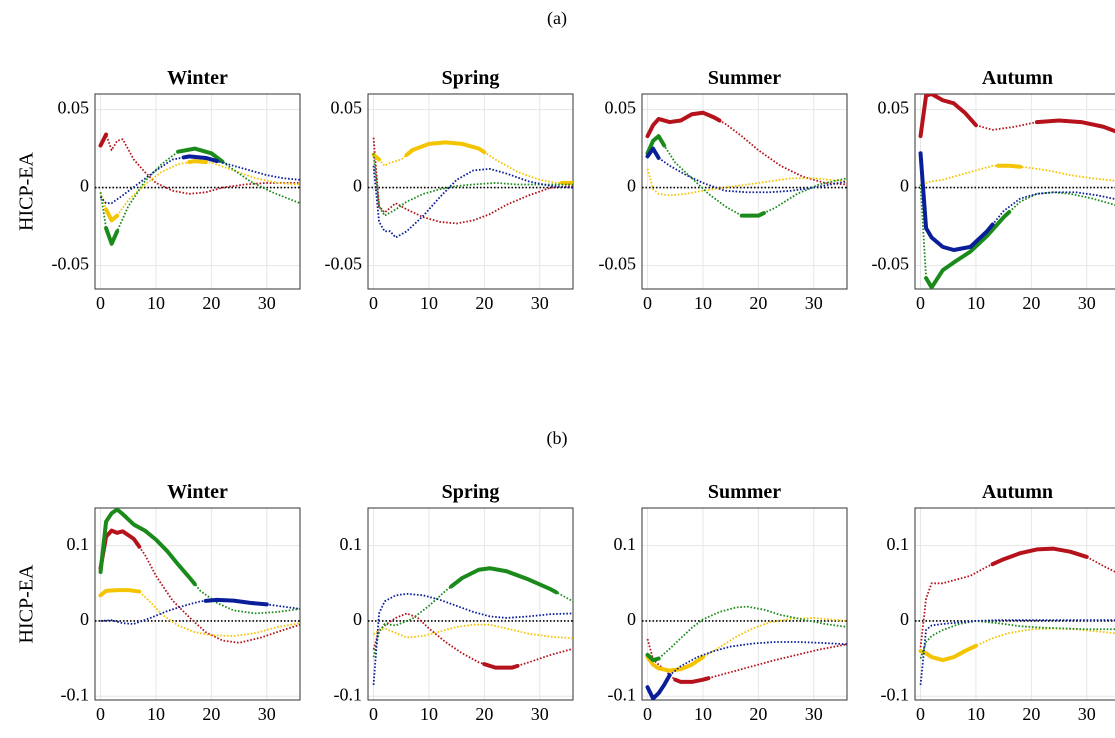 The image size is (1115, 738). I want to click on panel-summer: 0 10 20 30 -0.05 0 0.05 Summer, so click(723, 190).